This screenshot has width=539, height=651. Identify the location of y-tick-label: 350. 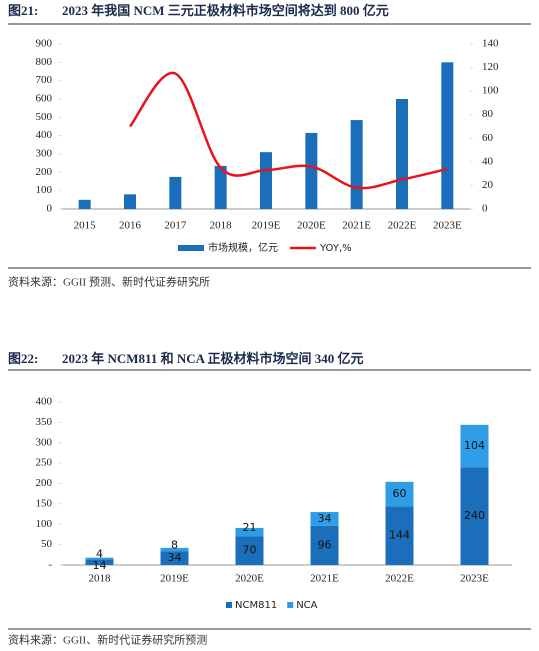
(44, 422).